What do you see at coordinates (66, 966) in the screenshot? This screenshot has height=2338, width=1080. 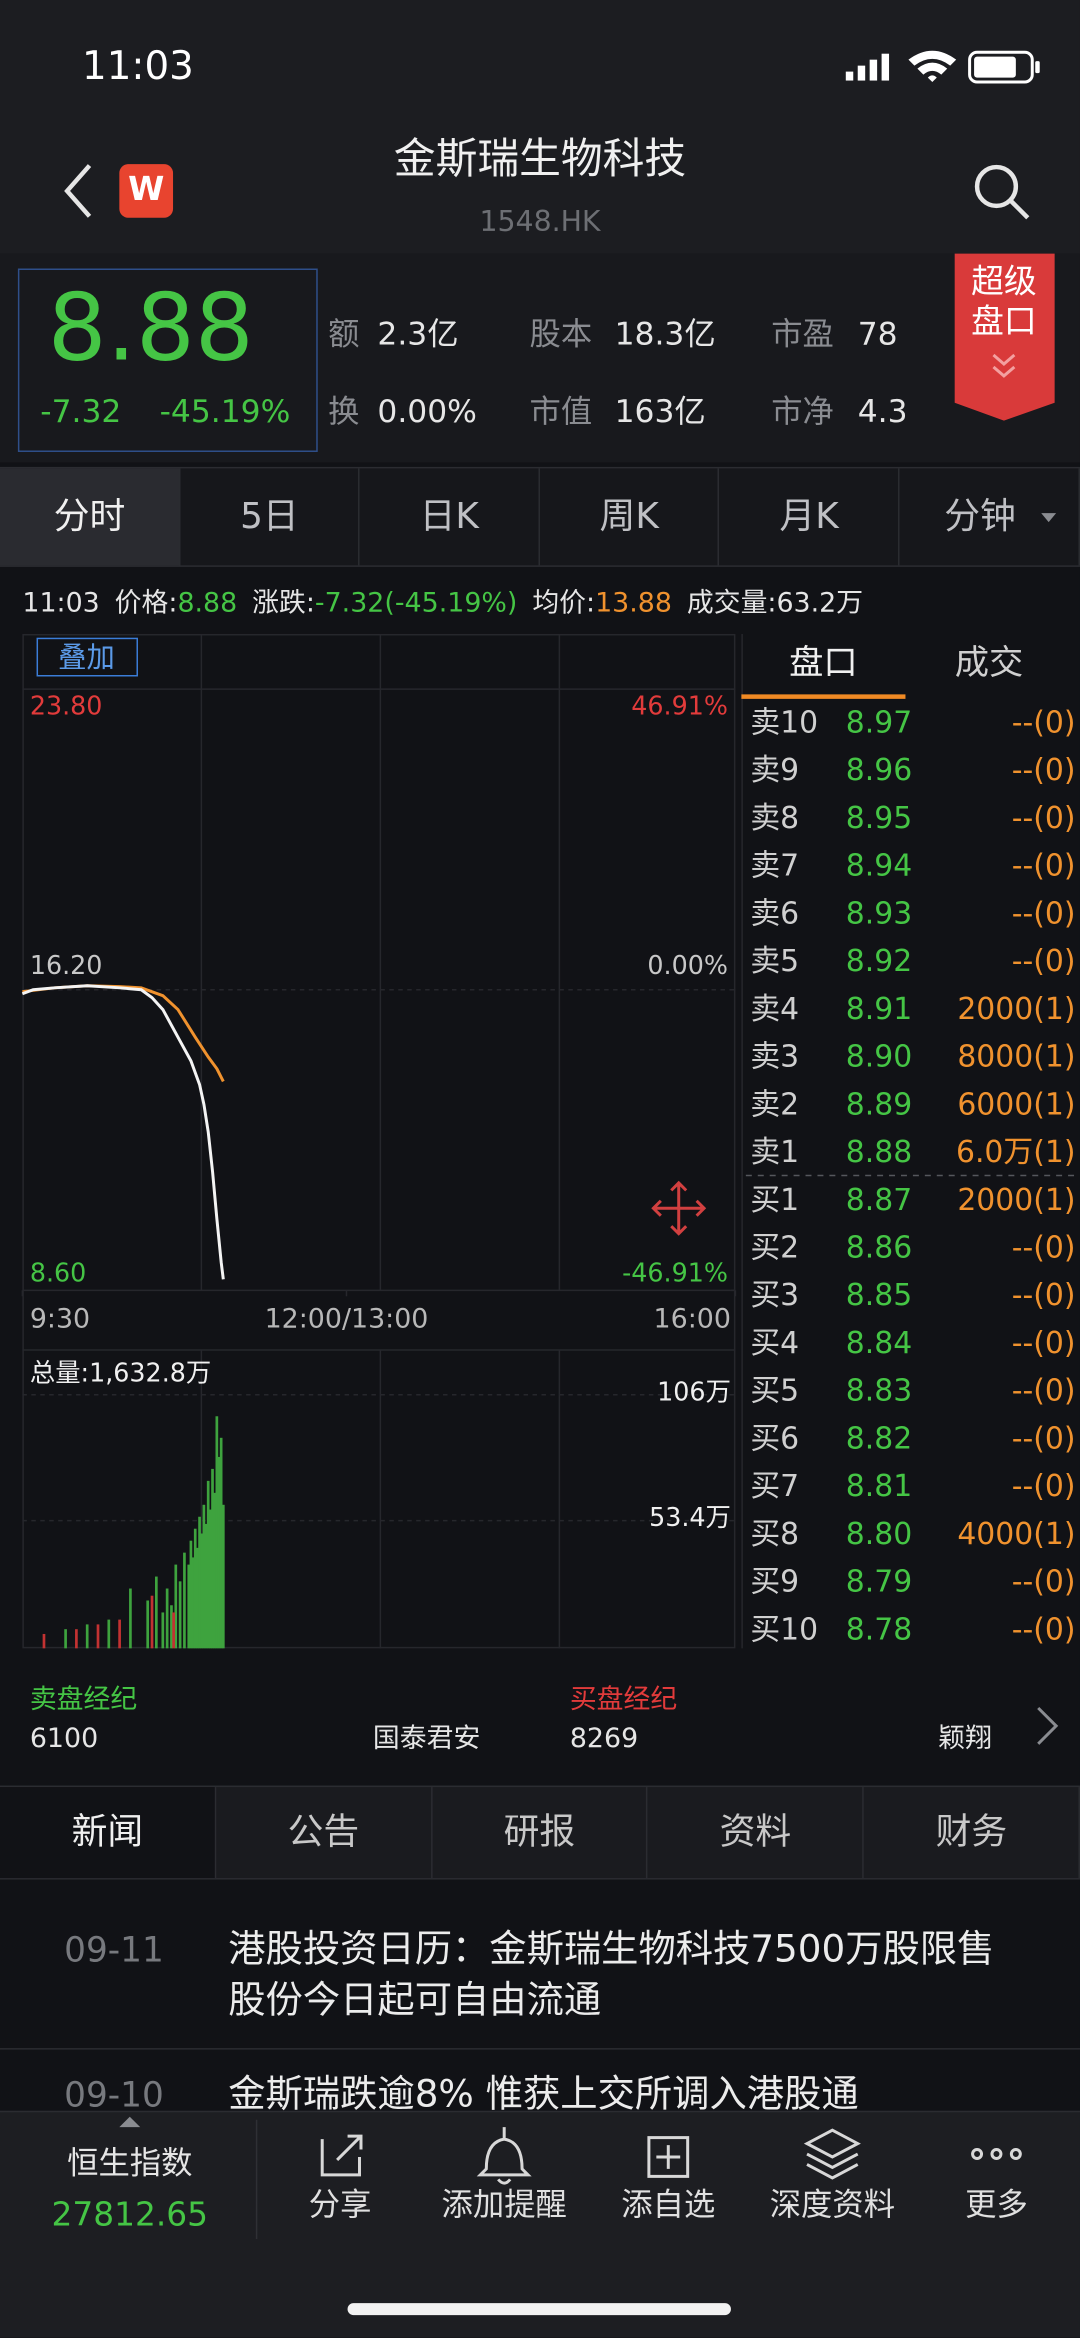 I see `price-tick-label: 16.20` at bounding box center [66, 966].